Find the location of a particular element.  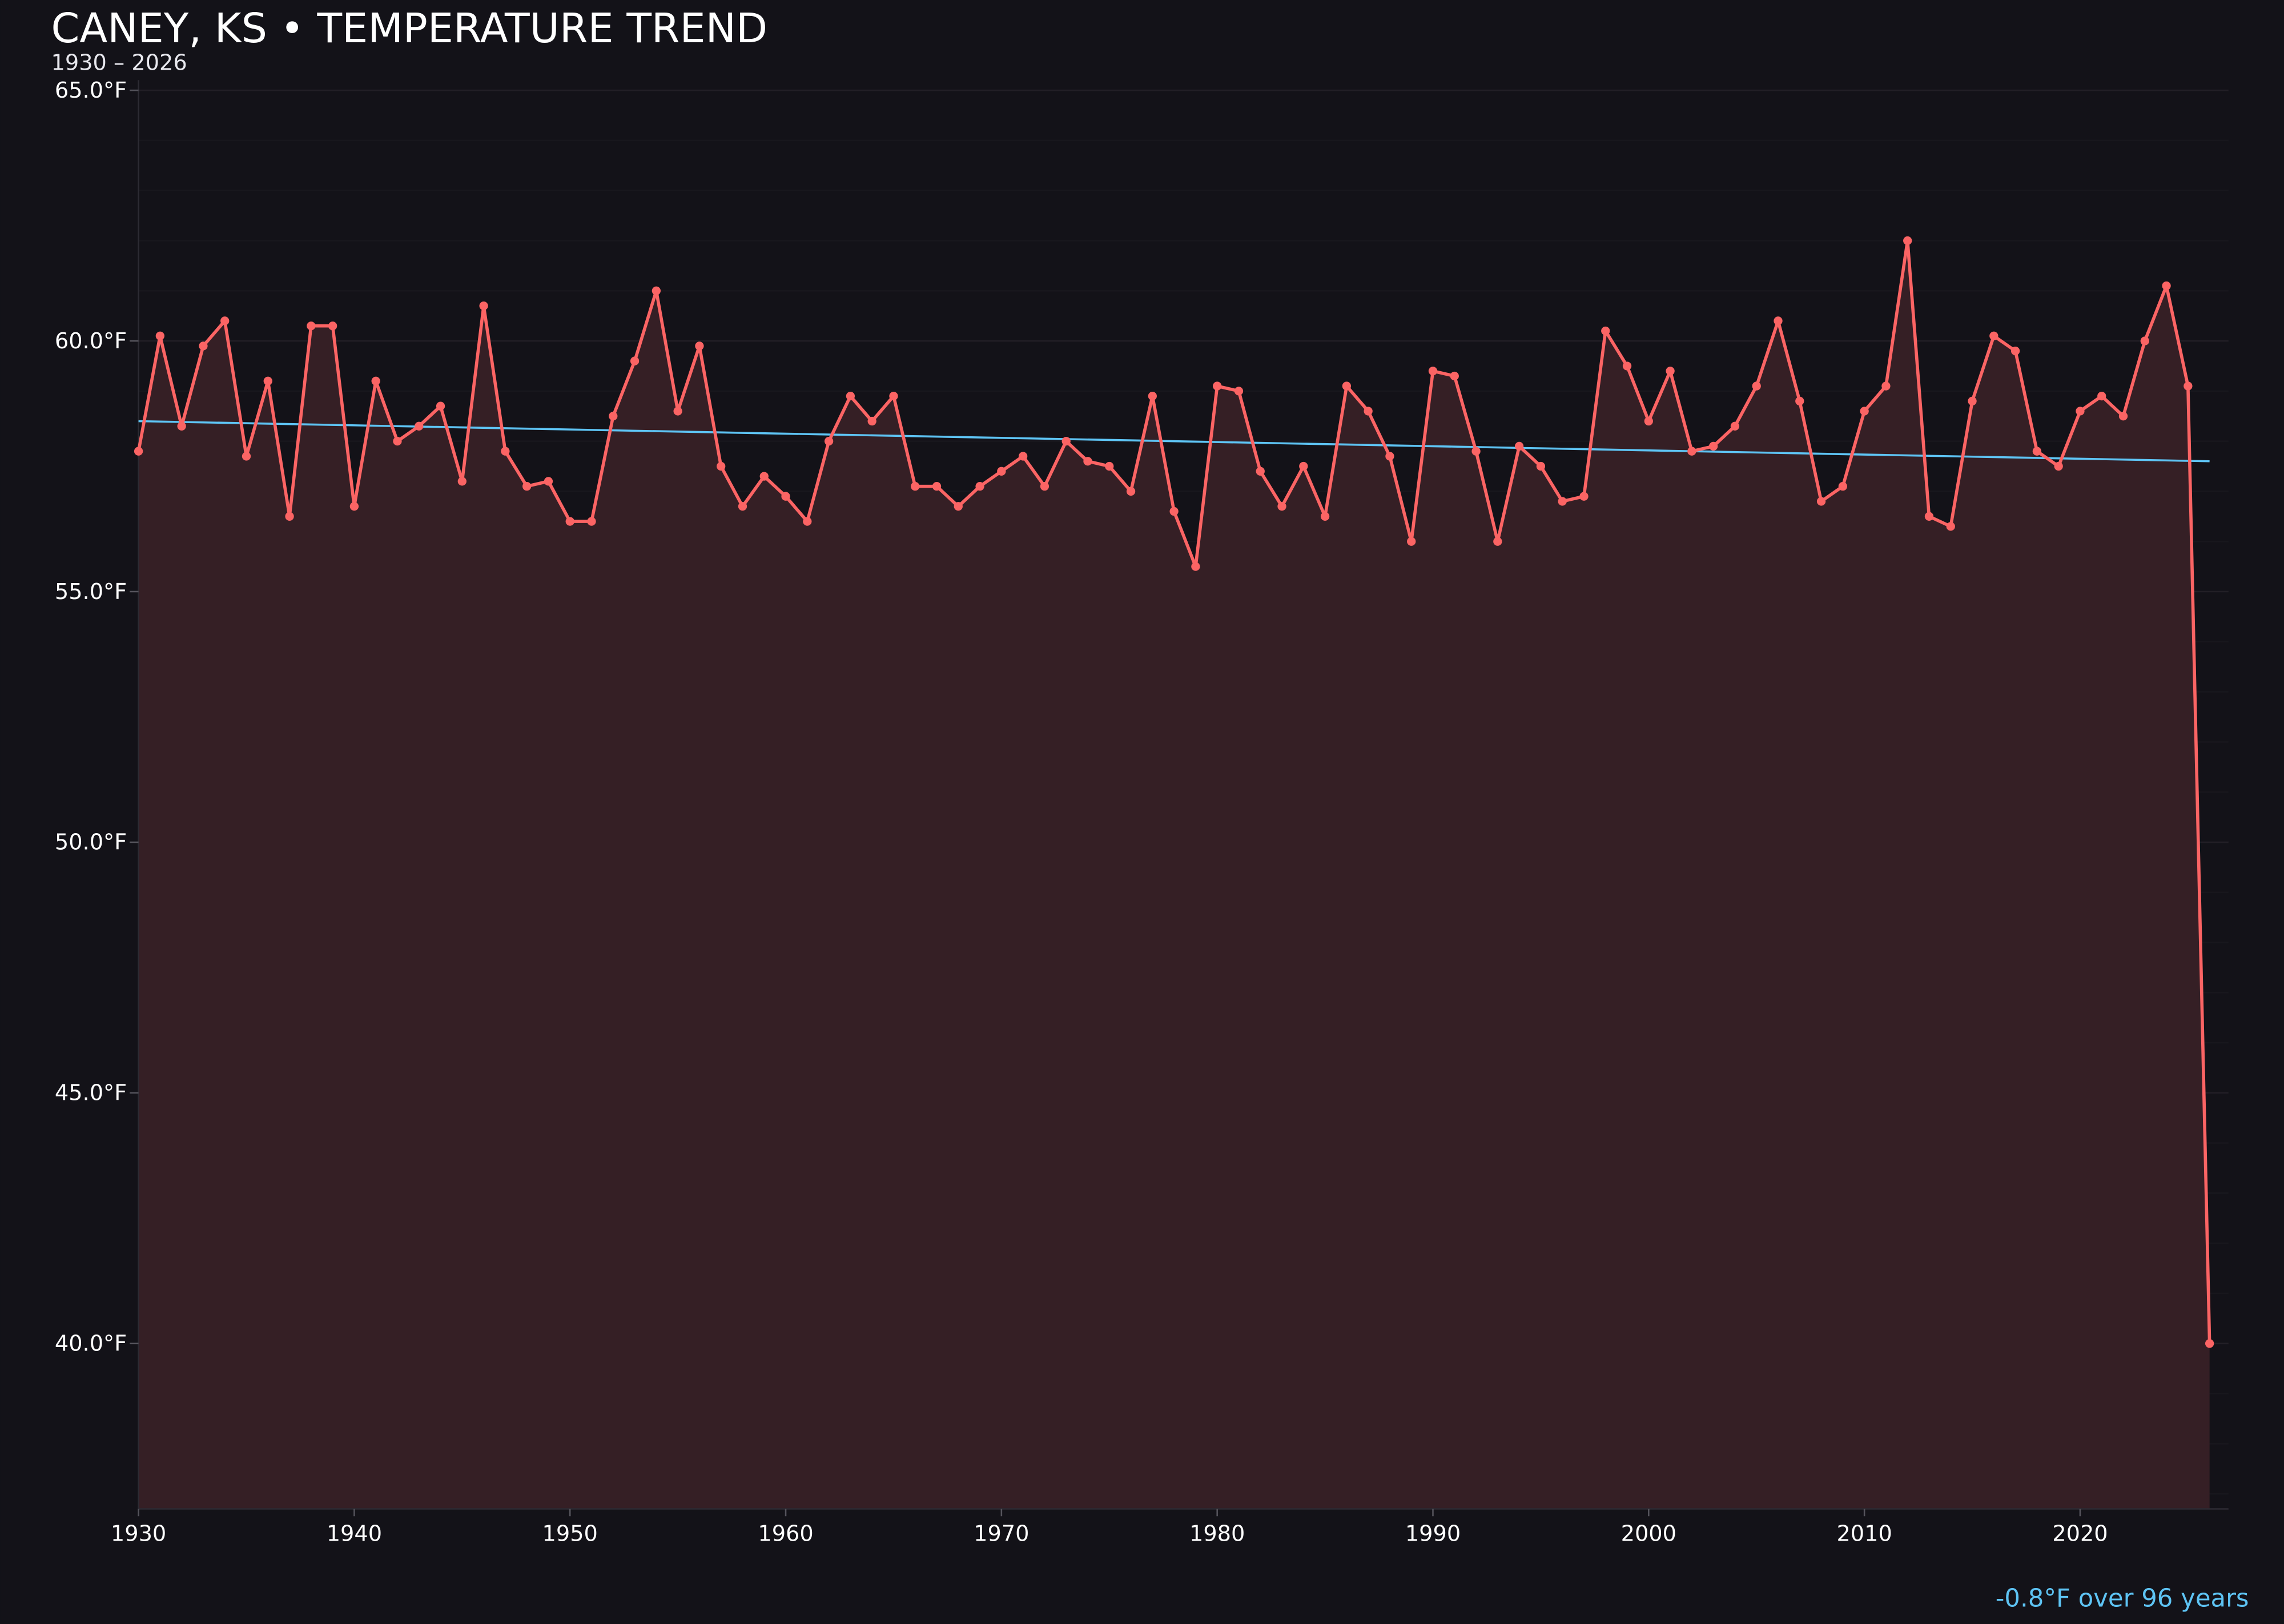

y-tick-label: 55.0°F is located at coordinates (91, 592).